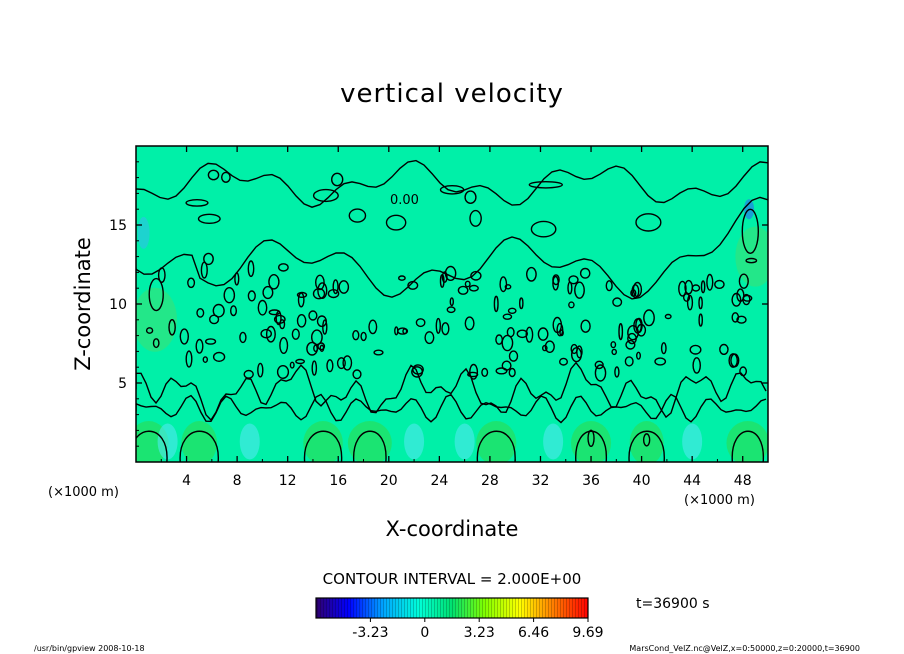  I want to click on time-label: t=36900 s, so click(673, 604).